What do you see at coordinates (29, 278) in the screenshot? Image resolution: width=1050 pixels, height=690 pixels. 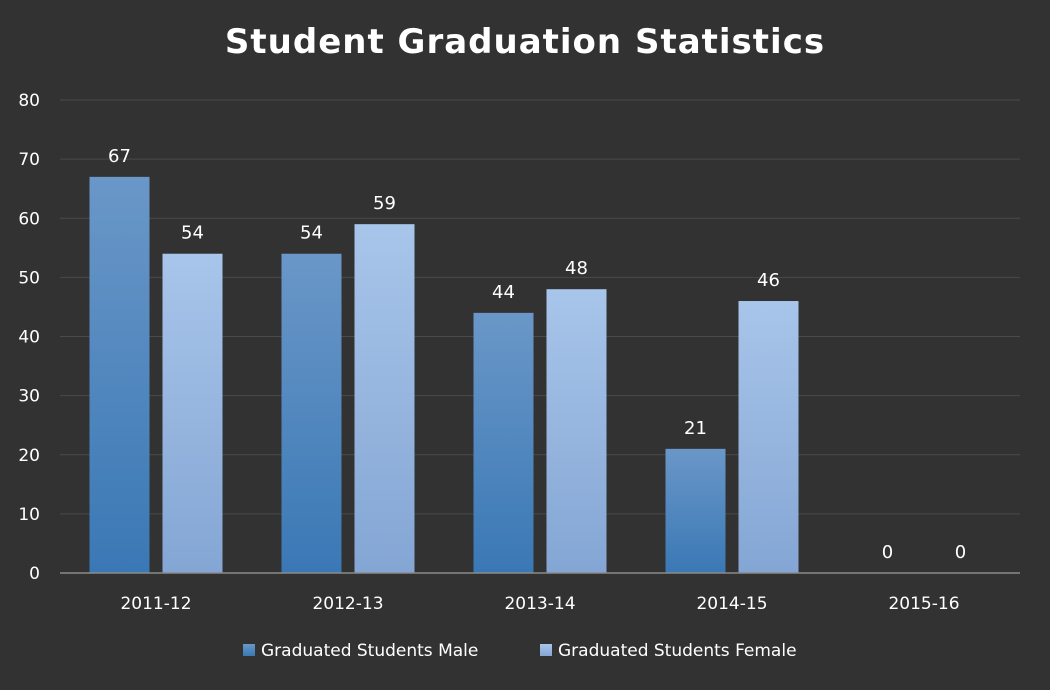 I see `y-tick-label: 50` at bounding box center [29, 278].